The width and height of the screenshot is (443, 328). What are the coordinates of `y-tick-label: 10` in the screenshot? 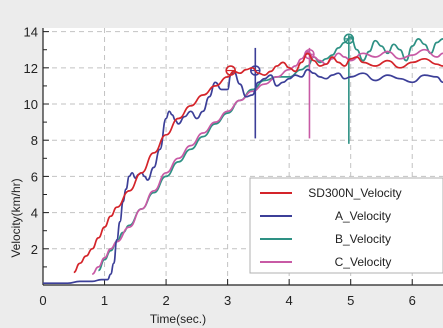 It's located at (31, 104).